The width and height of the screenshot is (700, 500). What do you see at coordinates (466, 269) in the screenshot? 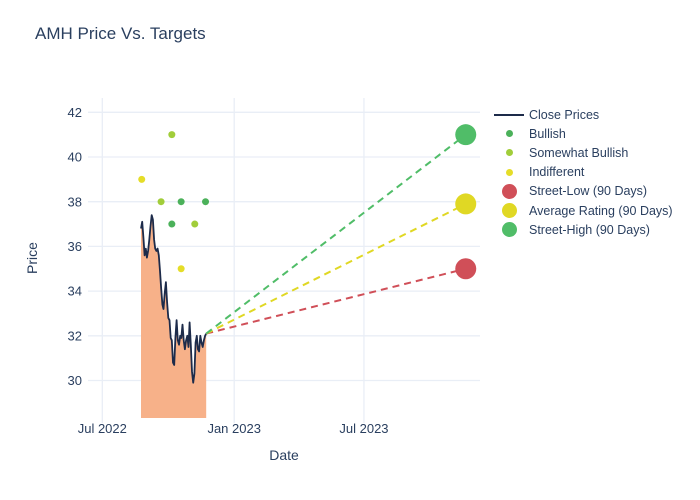
I see `target-point-street-low` at bounding box center [466, 269].